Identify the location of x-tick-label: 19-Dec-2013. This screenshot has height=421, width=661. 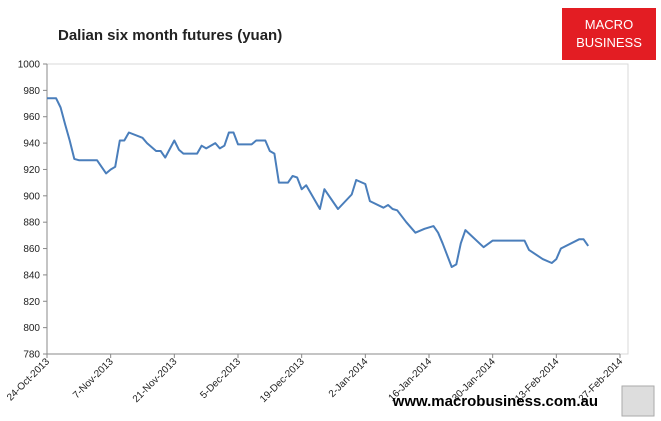
(282, 380).